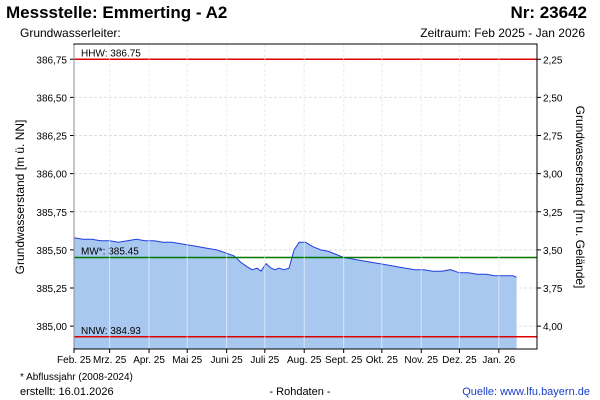 The height and width of the screenshot is (400, 600). I want to click on source-link: Quelle: www.lfu.bayern.de, so click(526, 392).